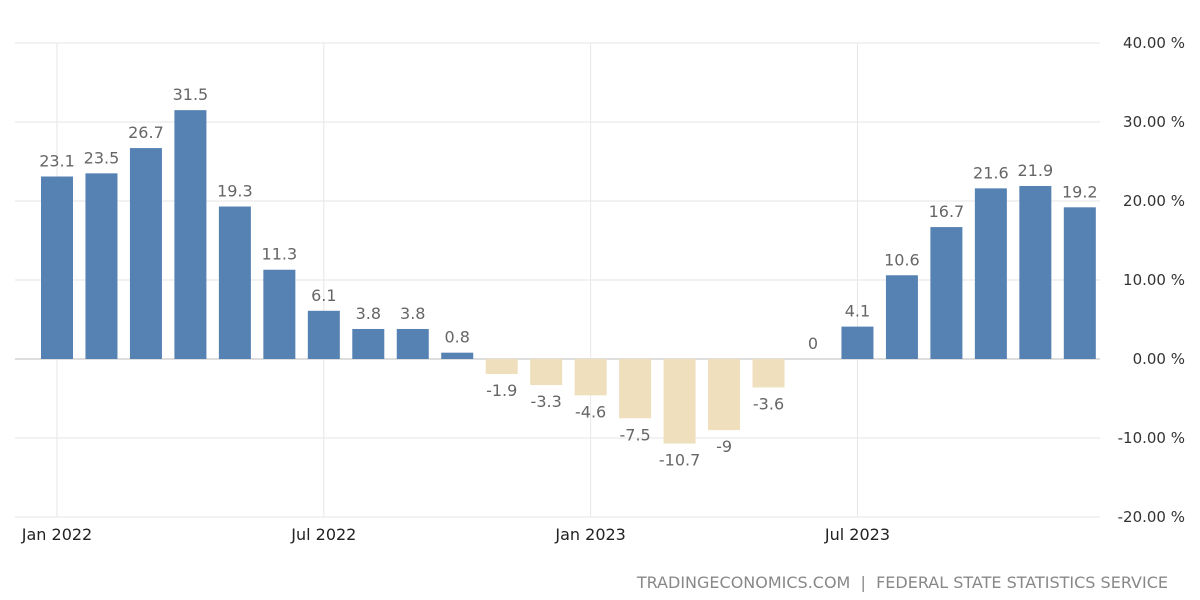  Describe the element at coordinates (1151, 517) in the screenshot. I see `y-tick-label: -20.00 %` at that location.